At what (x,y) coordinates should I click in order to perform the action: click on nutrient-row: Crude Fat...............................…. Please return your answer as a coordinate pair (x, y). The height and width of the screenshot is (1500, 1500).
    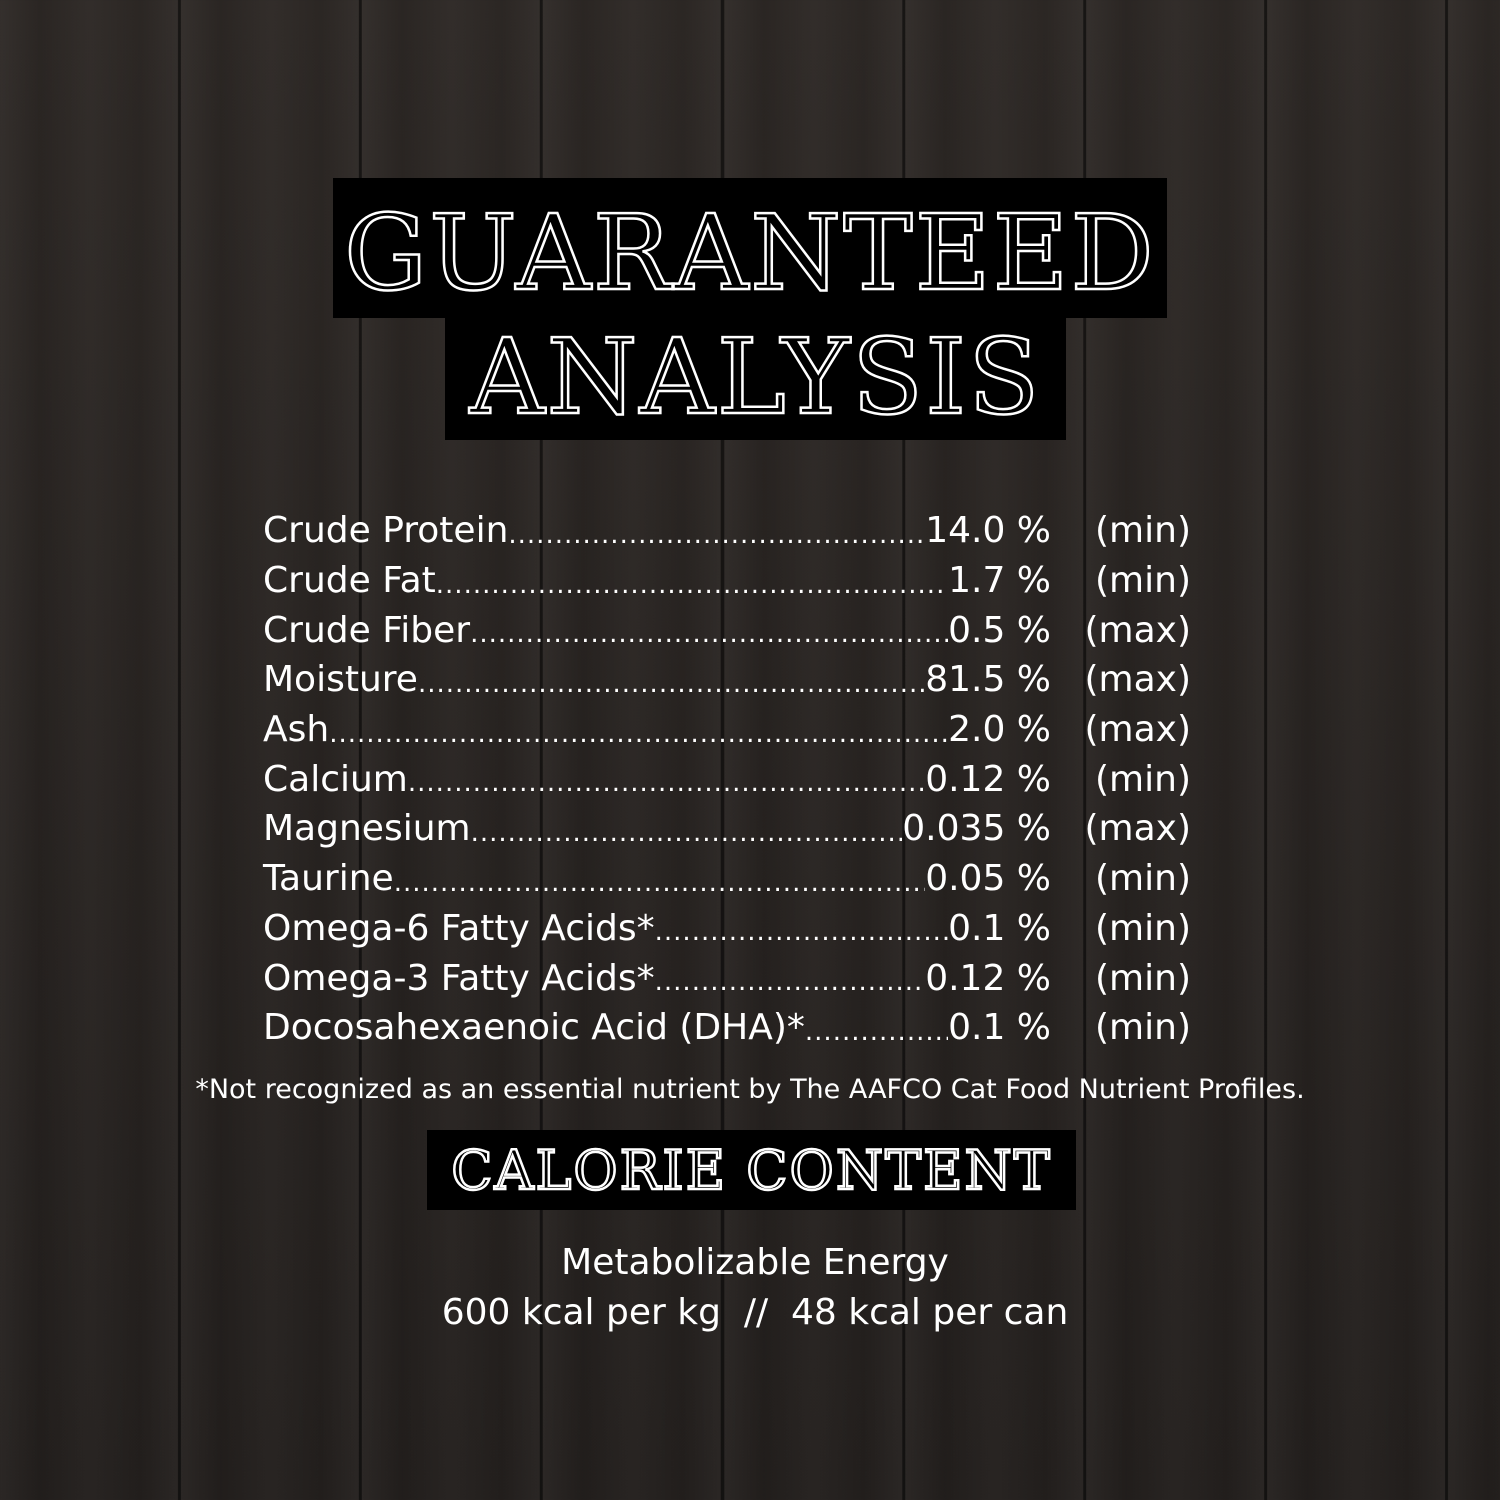
    Looking at the image, I should click on (727, 581).